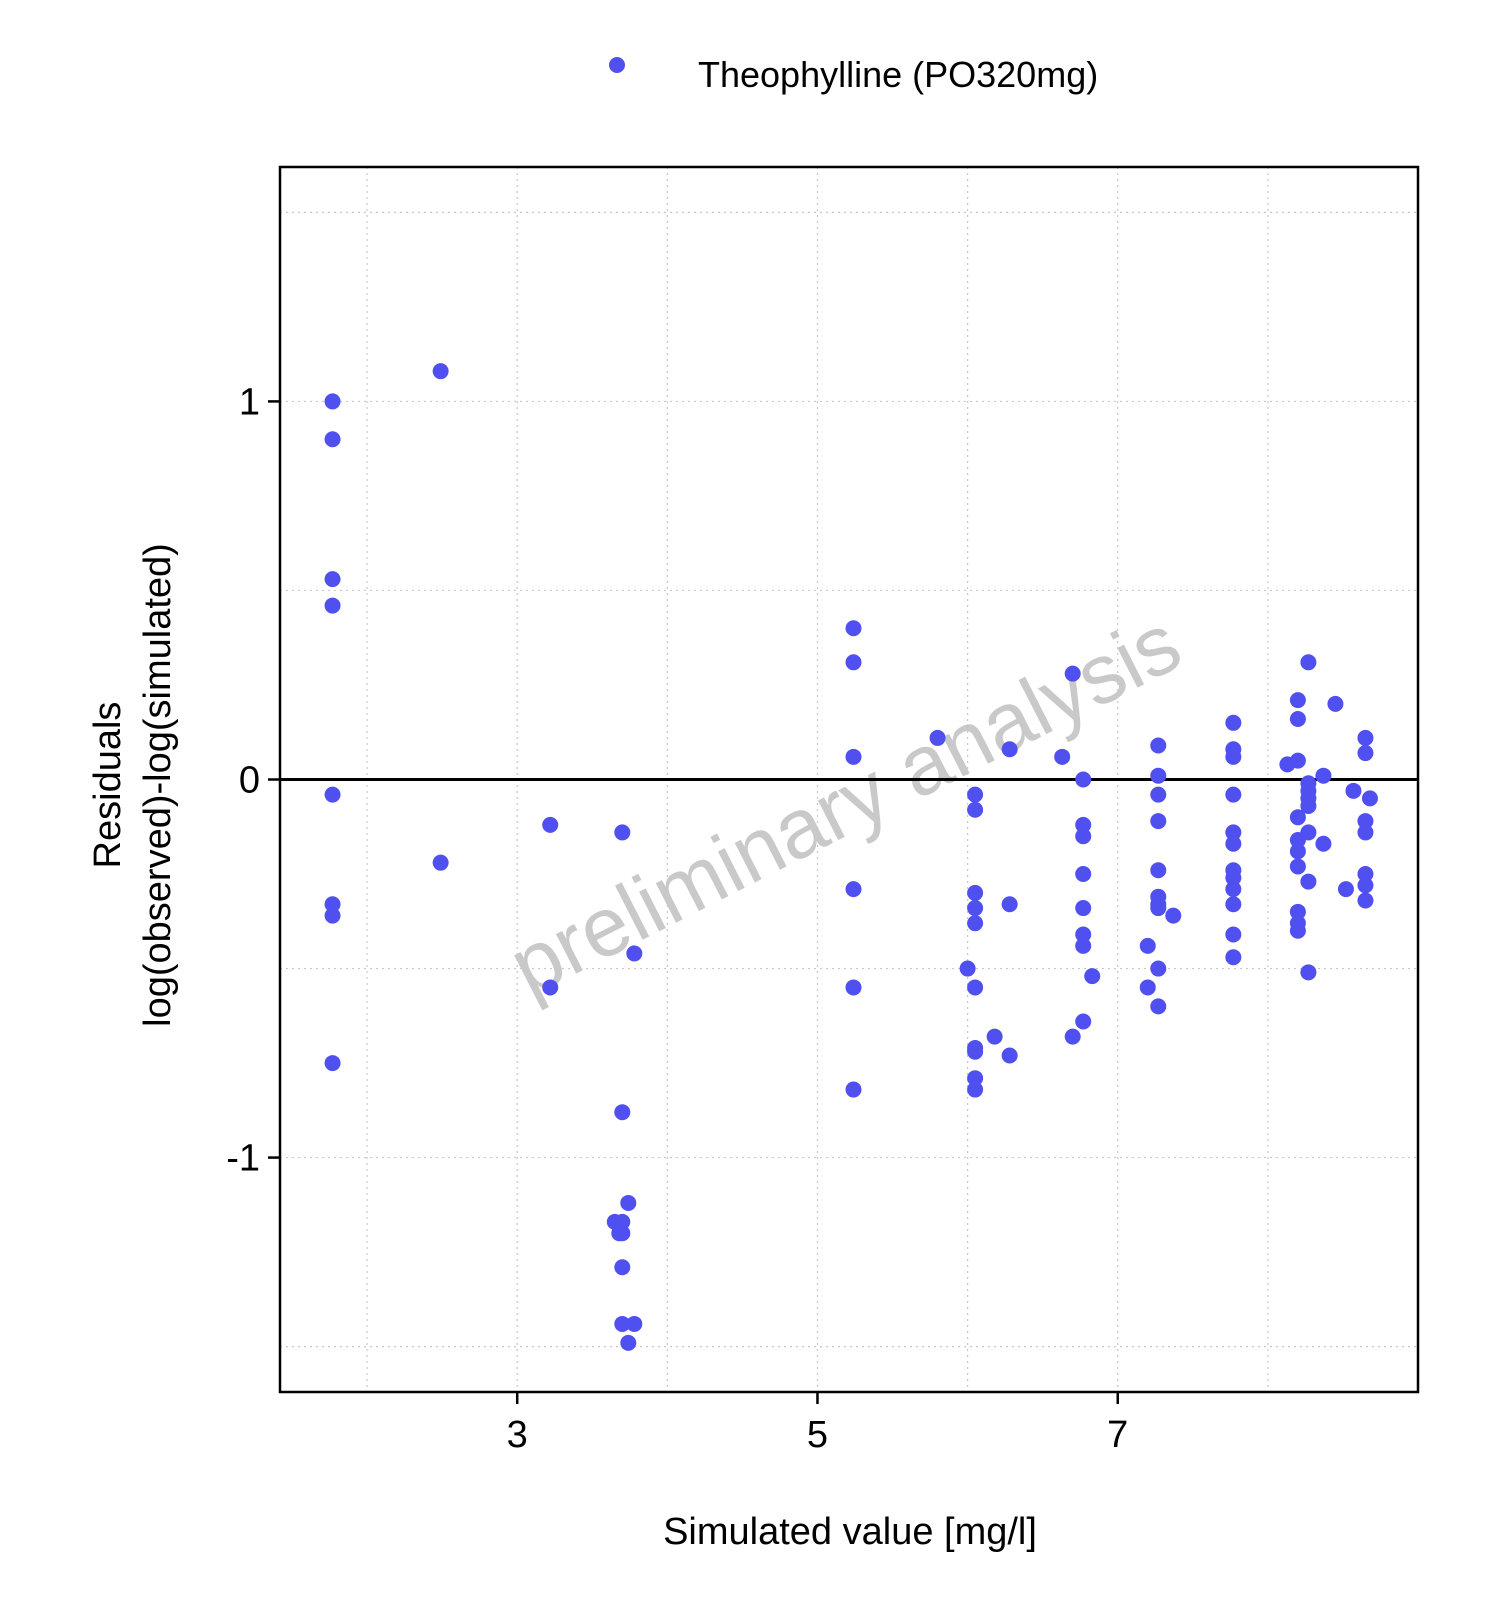 This screenshot has width=1500, height=1624. I want to click on y-tick-label: 1, so click(249, 402).